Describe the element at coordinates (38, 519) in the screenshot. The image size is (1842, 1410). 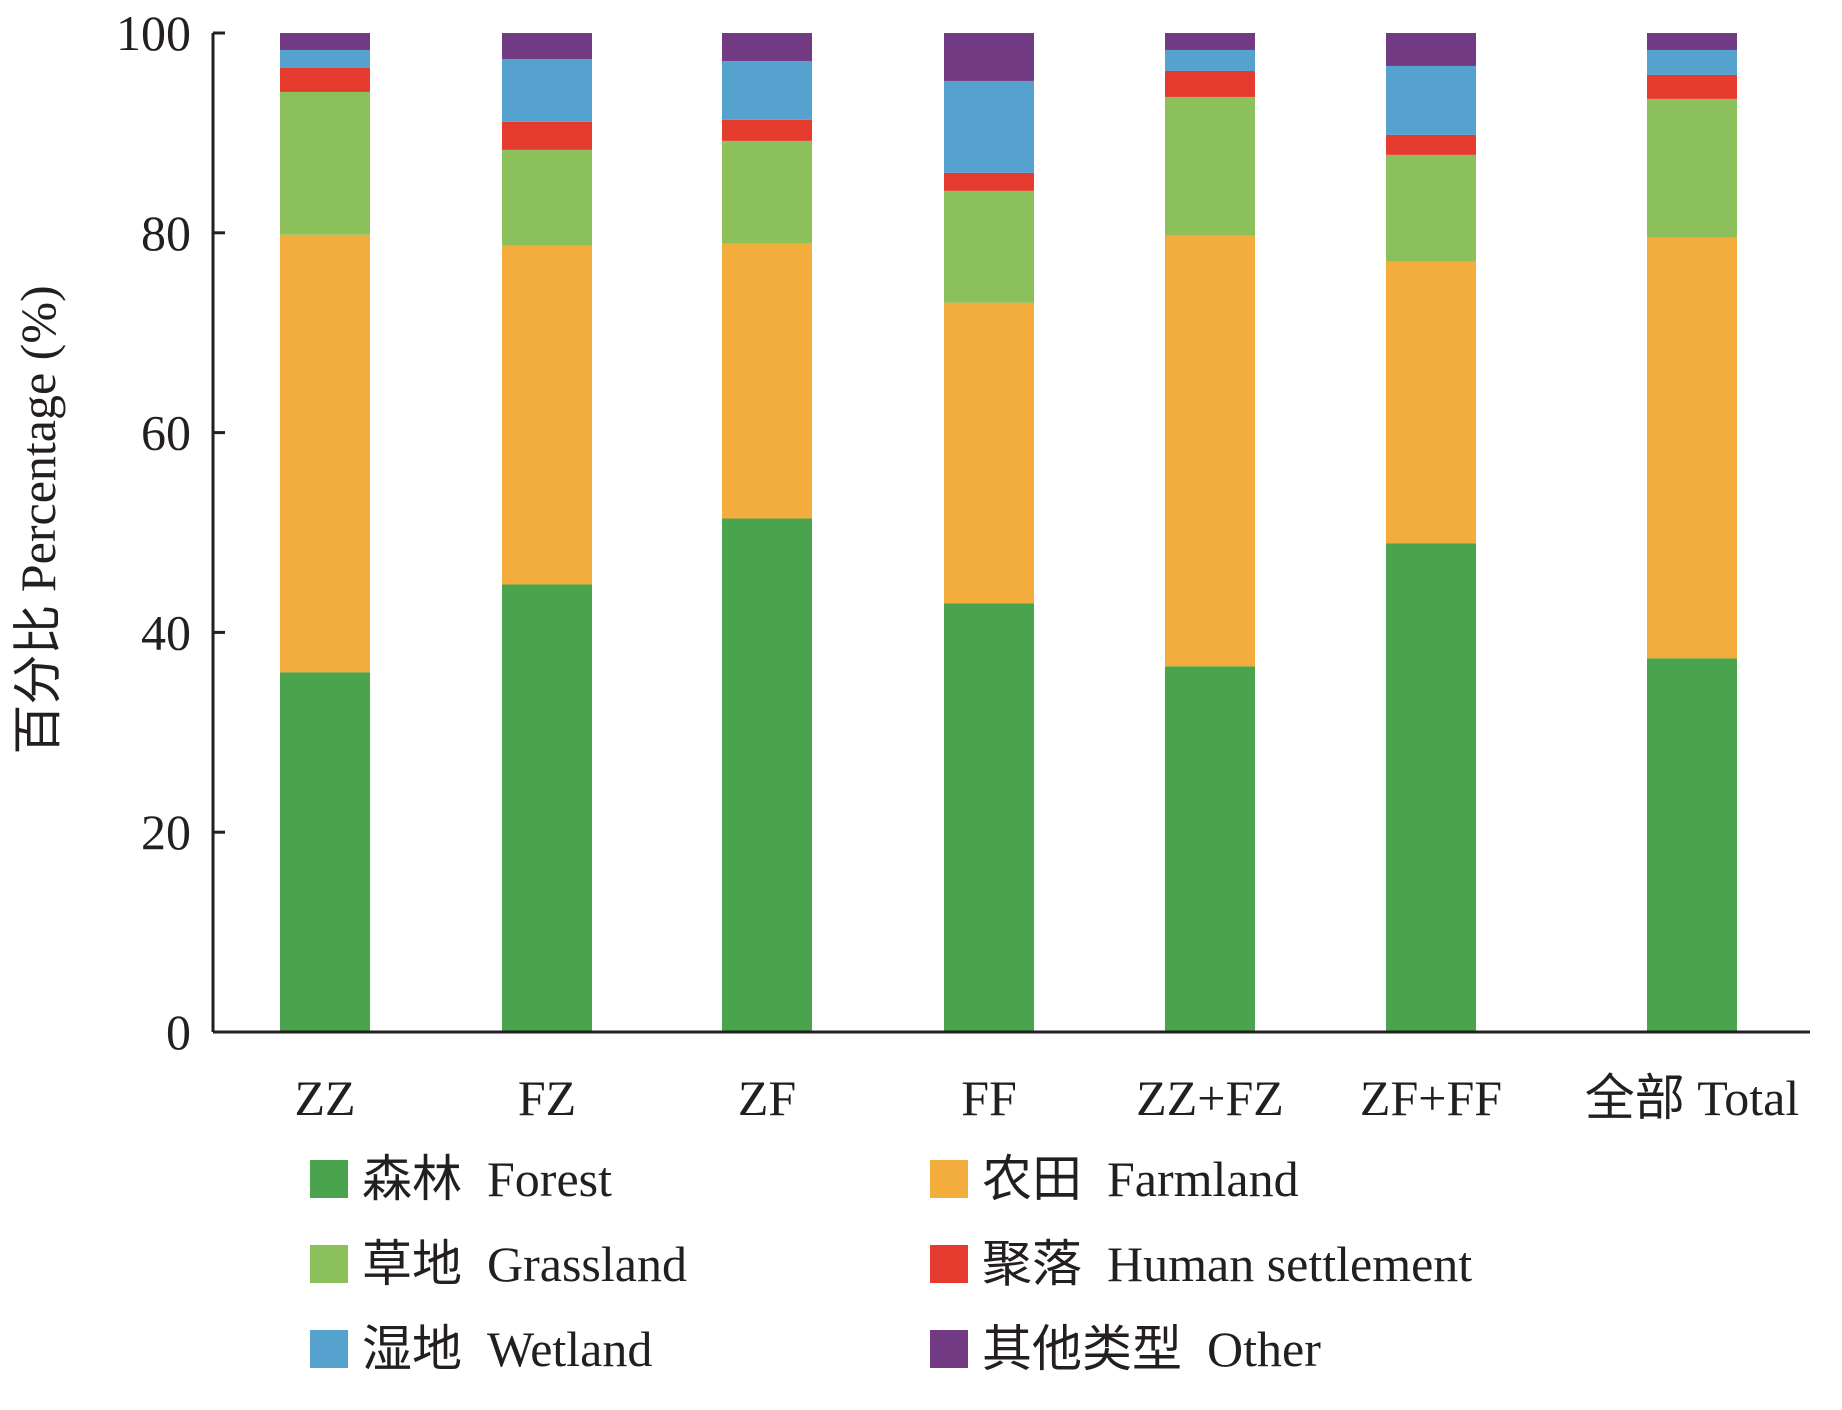
I see `y-axis-title: 百分比 Percentage (%)` at that location.